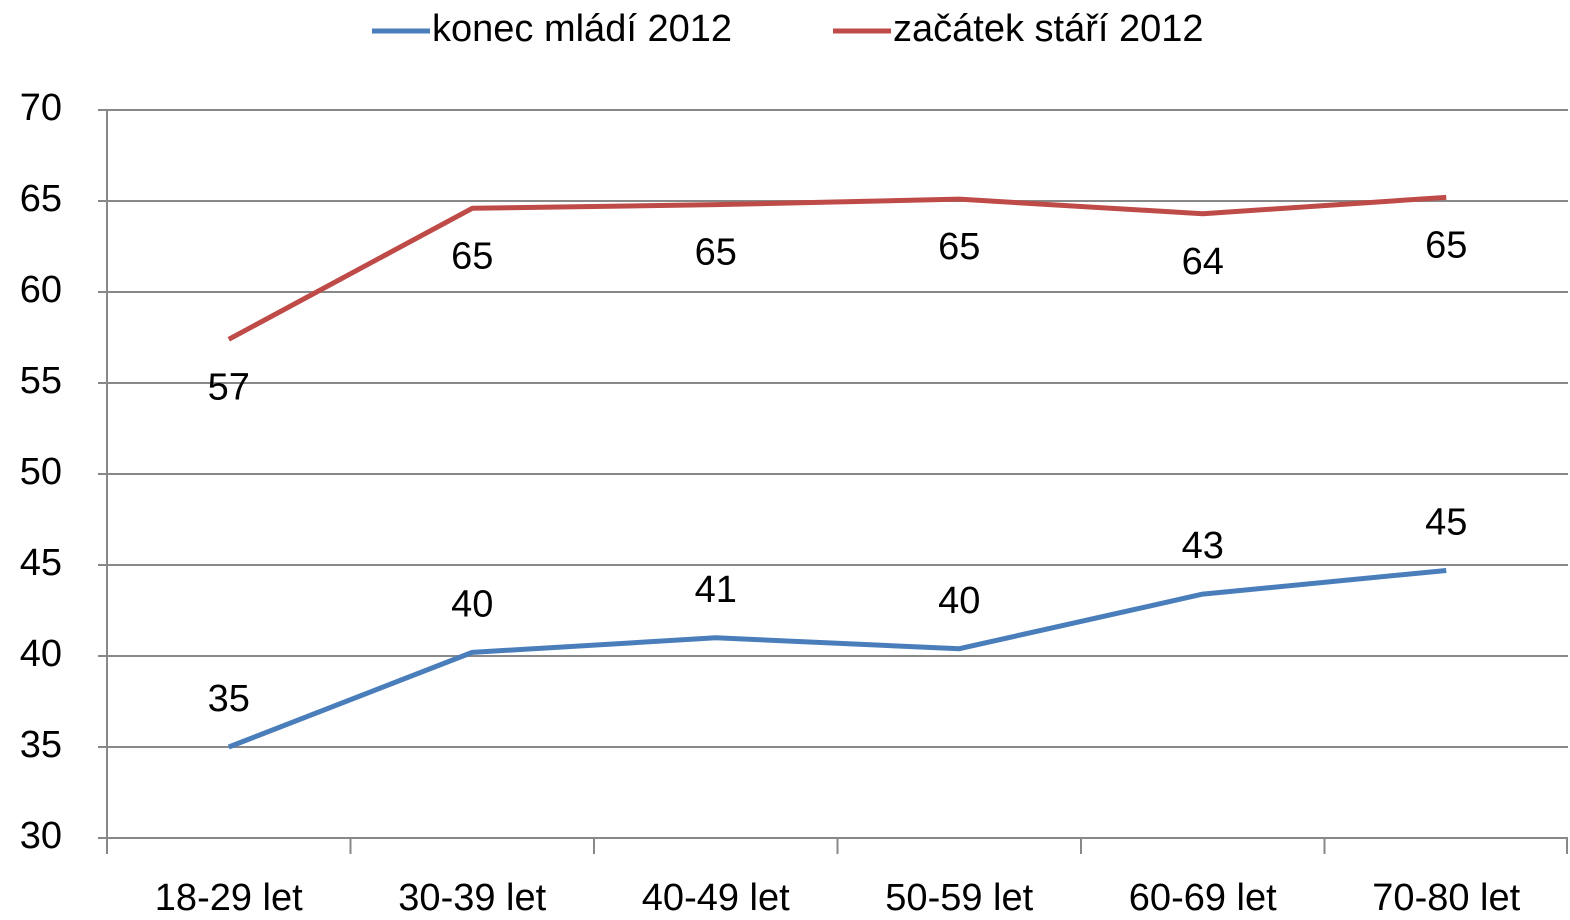 The height and width of the screenshot is (920, 1570). I want to click on y-tick-label: 55, so click(41, 381).